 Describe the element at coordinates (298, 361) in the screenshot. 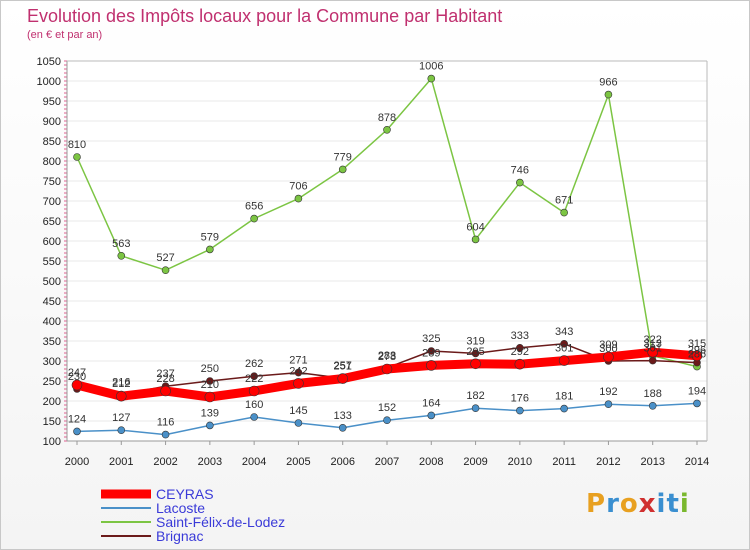

I see `data-label-brignac: 271` at that location.